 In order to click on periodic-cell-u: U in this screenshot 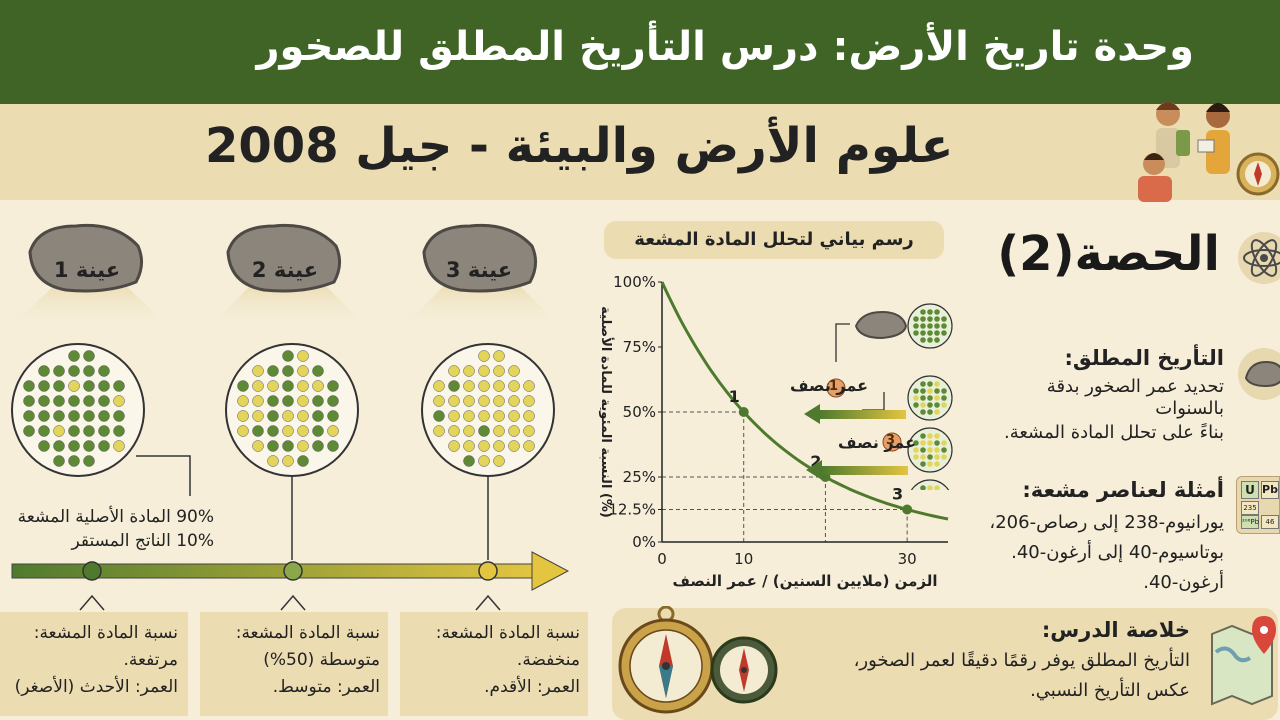, I will do `click(1250, 490)`.